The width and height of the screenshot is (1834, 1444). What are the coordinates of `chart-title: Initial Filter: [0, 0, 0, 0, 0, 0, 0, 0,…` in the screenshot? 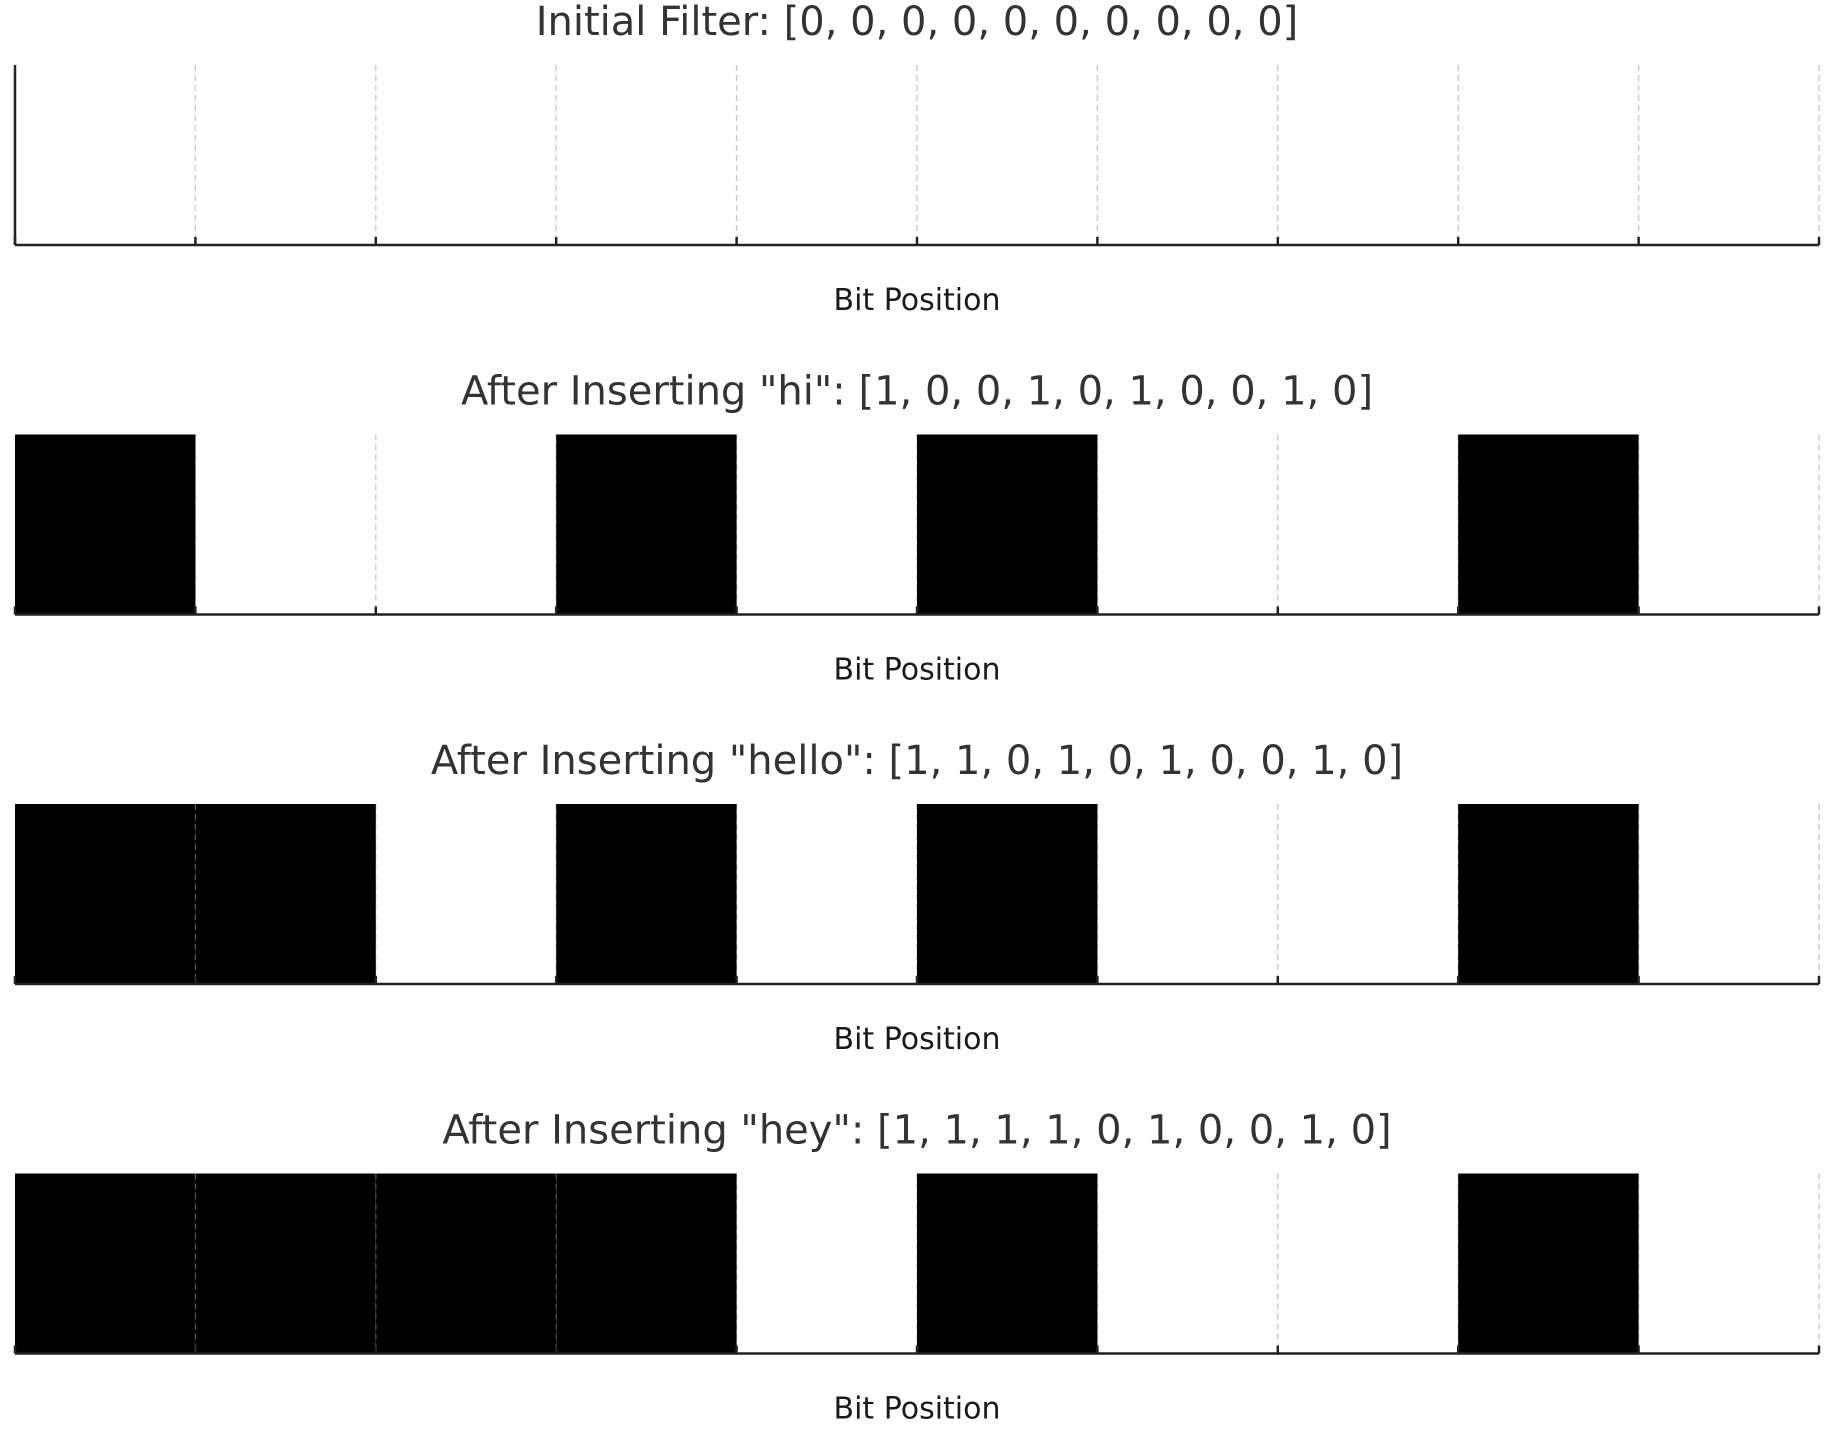 It's located at (917, 22).